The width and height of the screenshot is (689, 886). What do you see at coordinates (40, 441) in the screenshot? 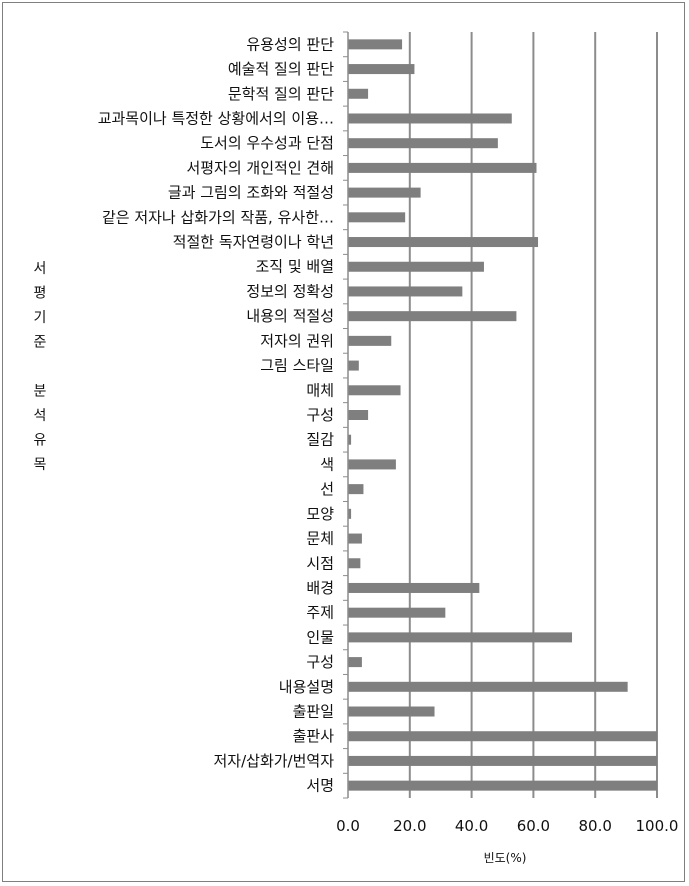
I see `y-axis-title-char: 유` at bounding box center [40, 441].